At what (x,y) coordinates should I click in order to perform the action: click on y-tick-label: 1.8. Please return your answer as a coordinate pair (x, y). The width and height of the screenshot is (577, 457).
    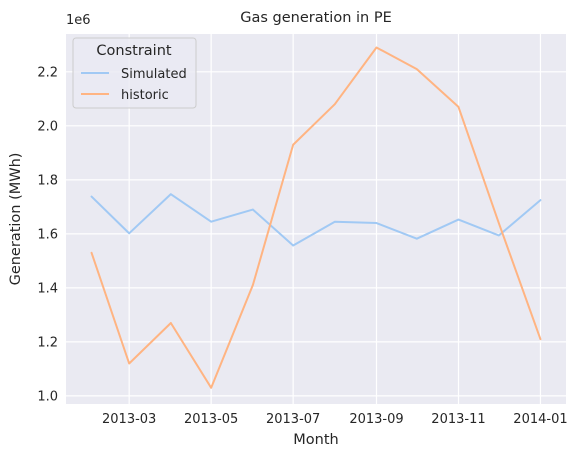
    Looking at the image, I should click on (47, 180).